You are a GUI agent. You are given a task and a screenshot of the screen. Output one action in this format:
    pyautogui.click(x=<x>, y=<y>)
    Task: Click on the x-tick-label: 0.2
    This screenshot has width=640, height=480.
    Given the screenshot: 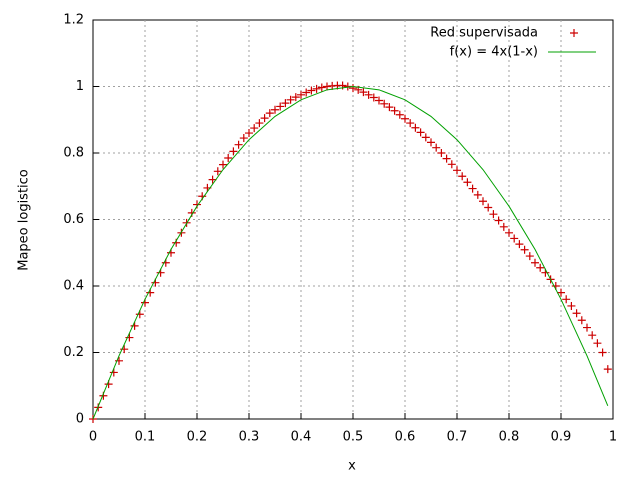 What is the action you would take?
    pyautogui.click(x=197, y=437)
    